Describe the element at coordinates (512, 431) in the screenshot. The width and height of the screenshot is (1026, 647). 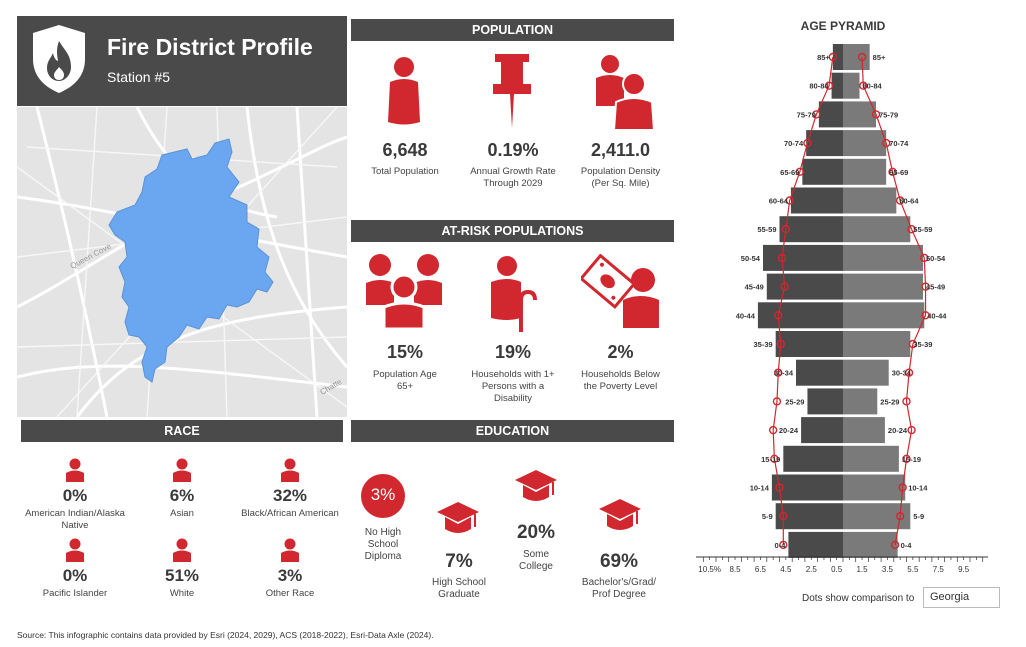
I see `education-heading: EDUCATION` at that location.